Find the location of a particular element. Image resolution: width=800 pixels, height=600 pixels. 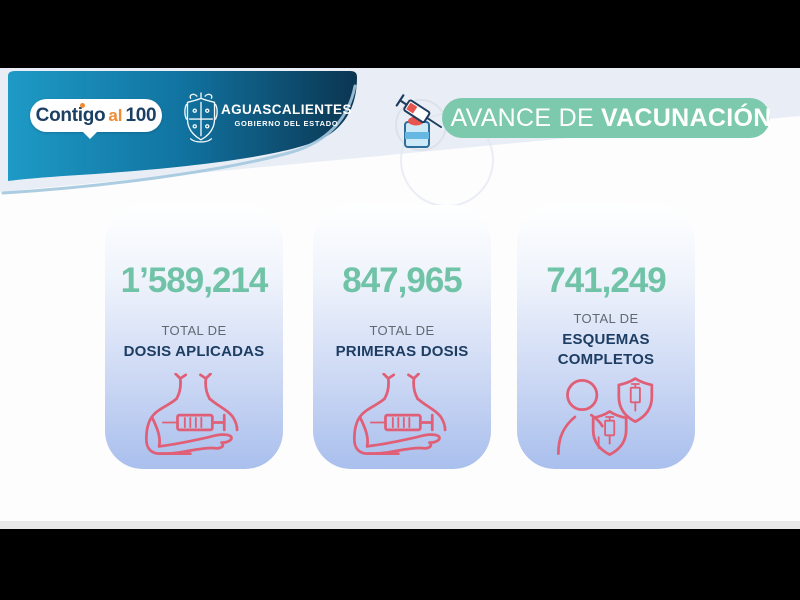

stat-value: 1’589,214 is located at coordinates (194, 280).